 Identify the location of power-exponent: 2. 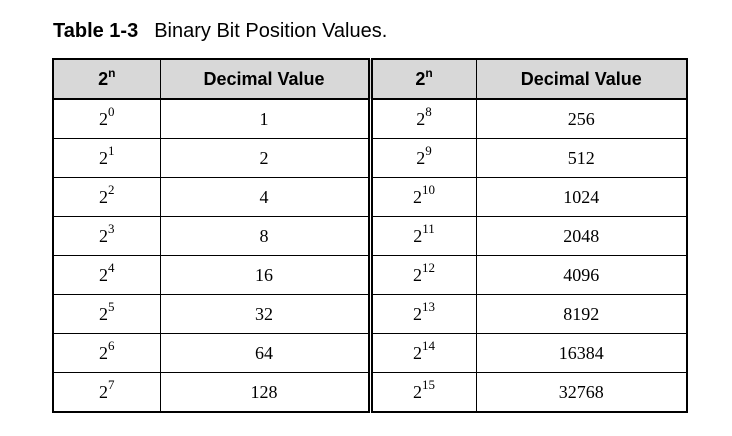
(111, 189).